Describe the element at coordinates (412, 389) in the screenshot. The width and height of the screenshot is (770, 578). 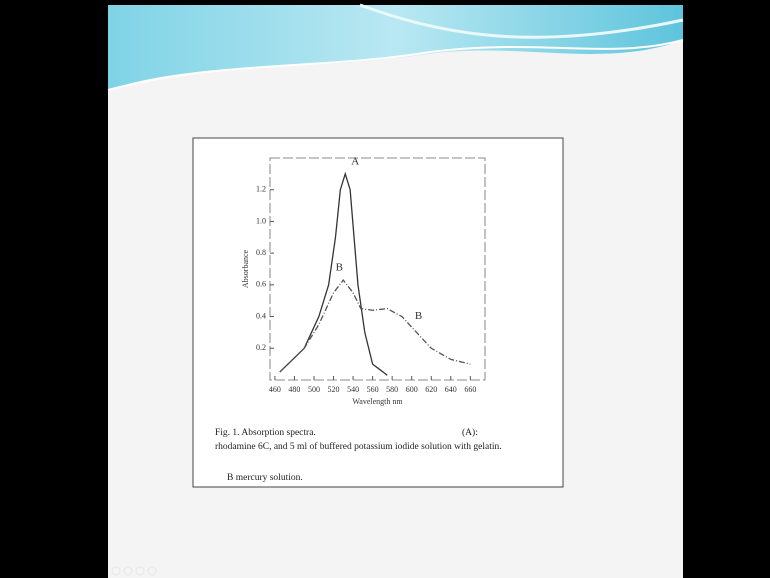
I see `x-tick-label: 600` at that location.